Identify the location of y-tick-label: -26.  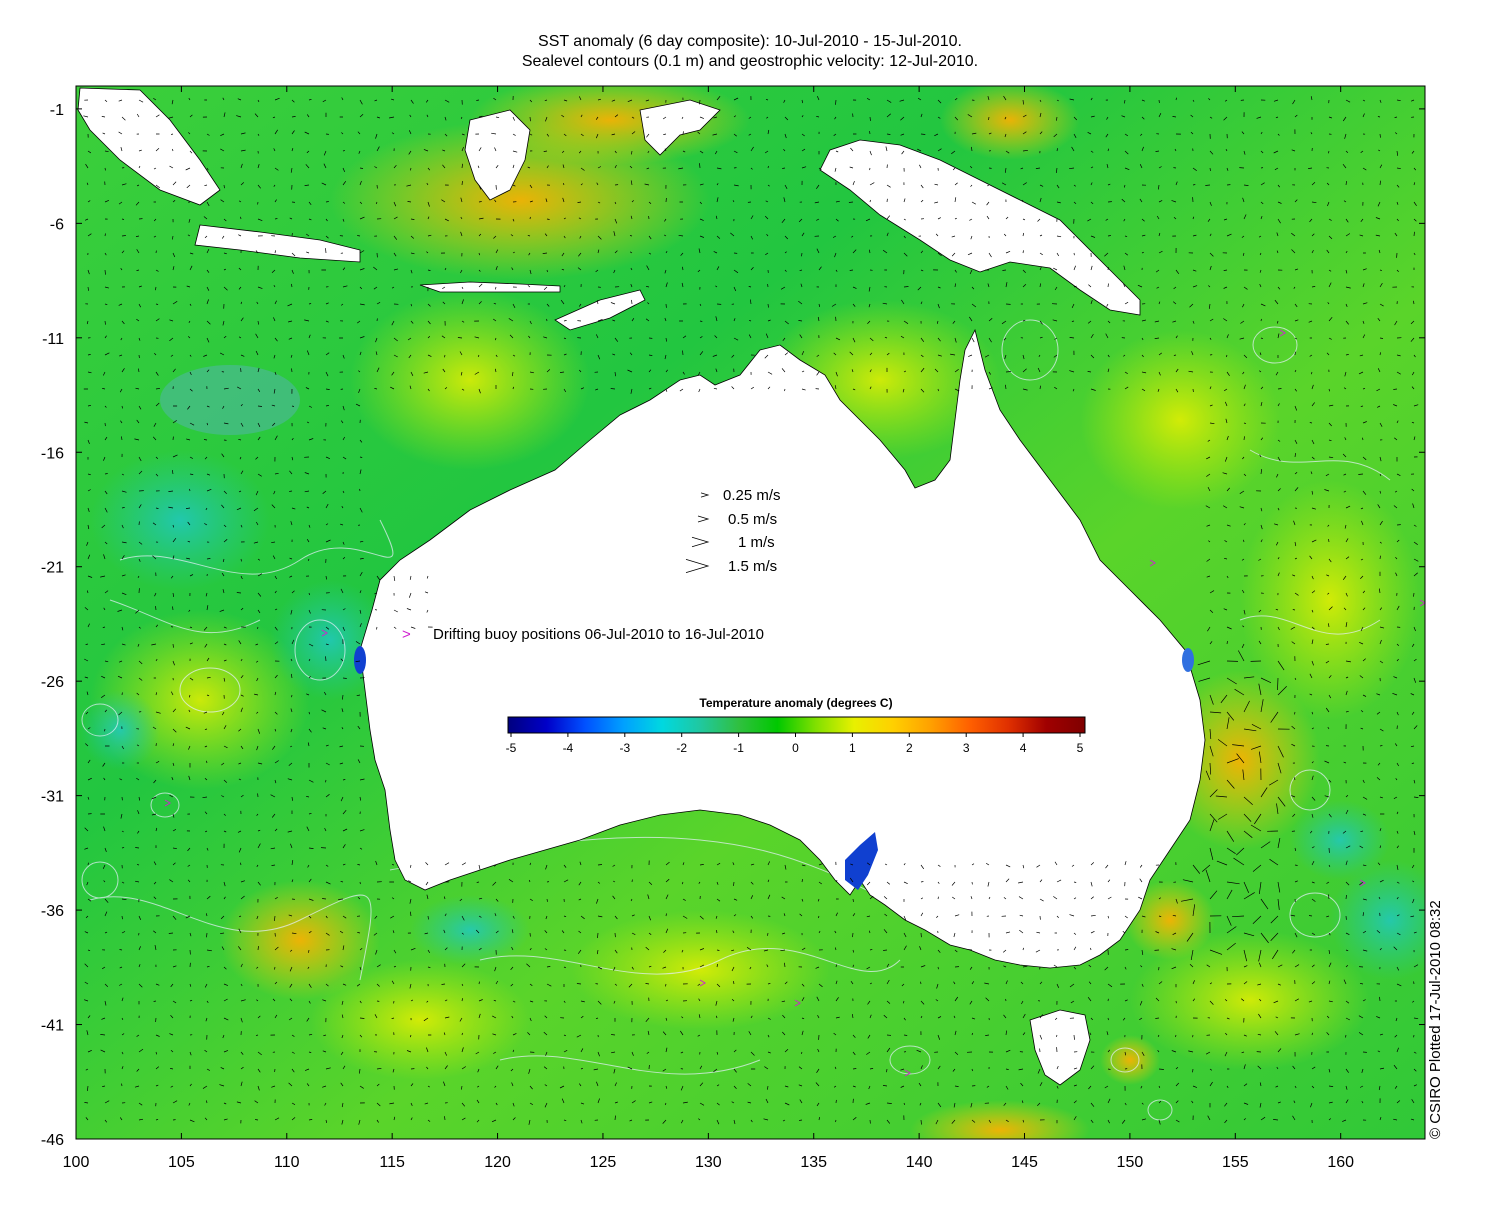
(52, 682).